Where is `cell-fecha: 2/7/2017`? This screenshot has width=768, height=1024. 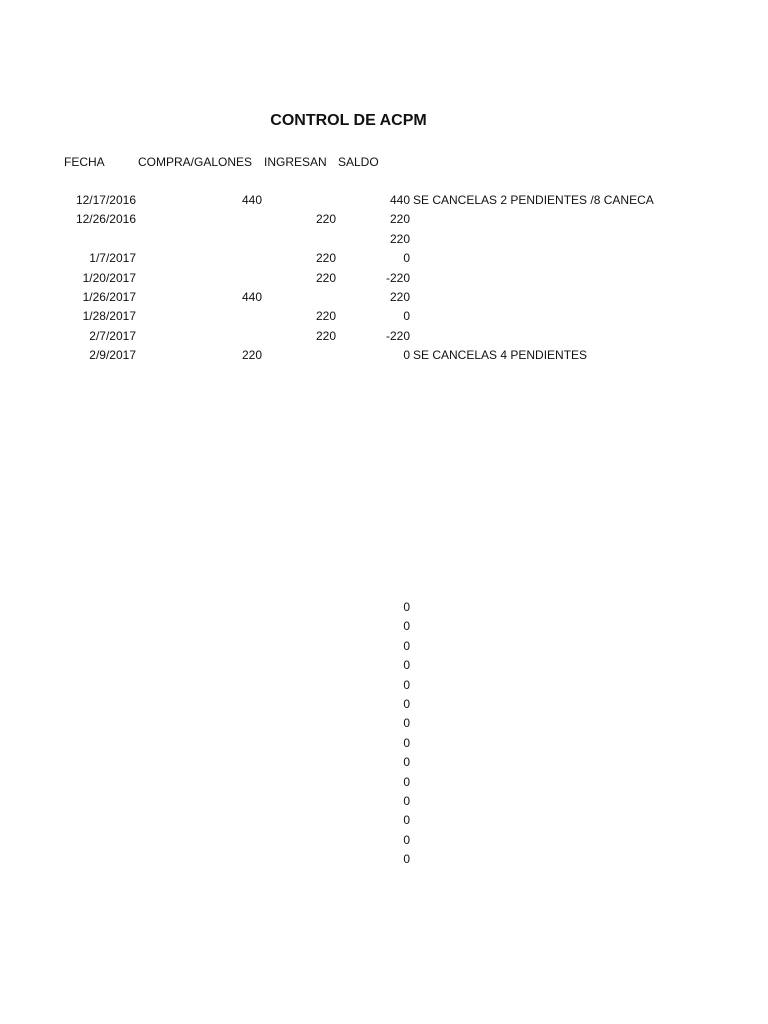
cell-fecha: 2/7/2017 is located at coordinates (112, 335).